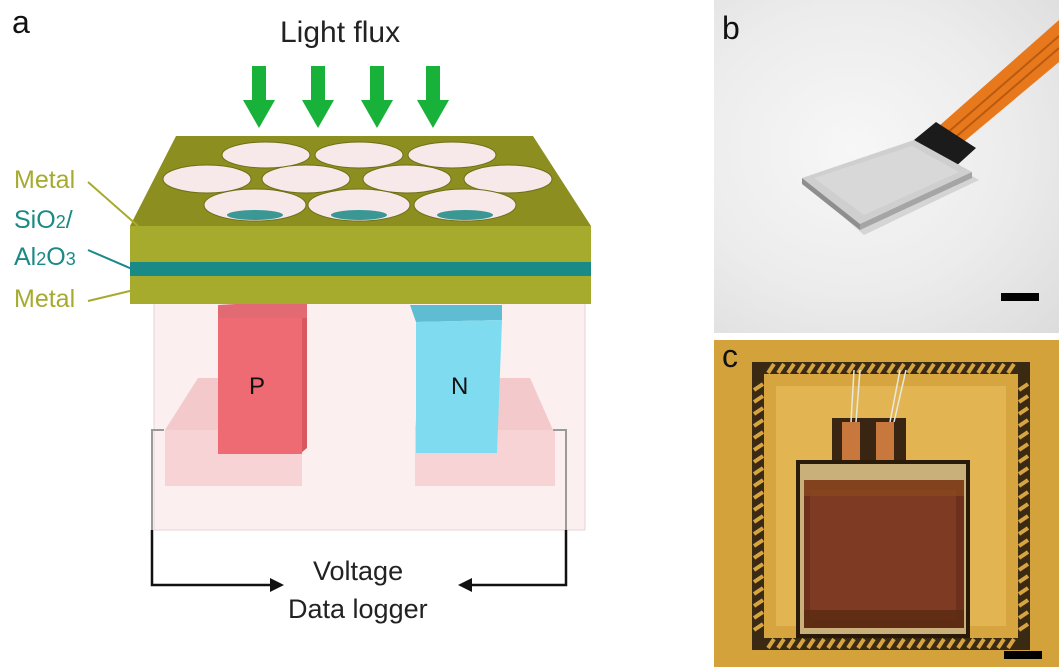 This screenshot has width=1059, height=667. Describe the element at coordinates (520, 558) in the screenshot. I see `wire-right` at that location.